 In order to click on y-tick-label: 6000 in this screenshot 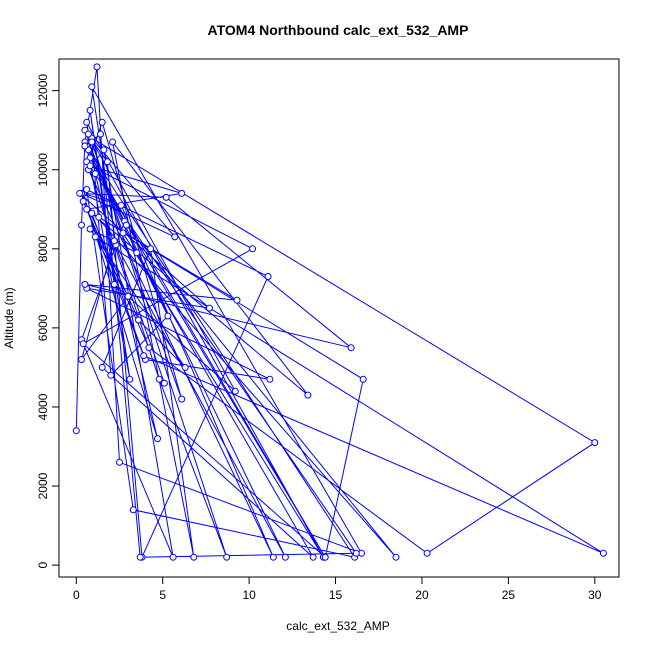, I will do `click(43, 327)`.